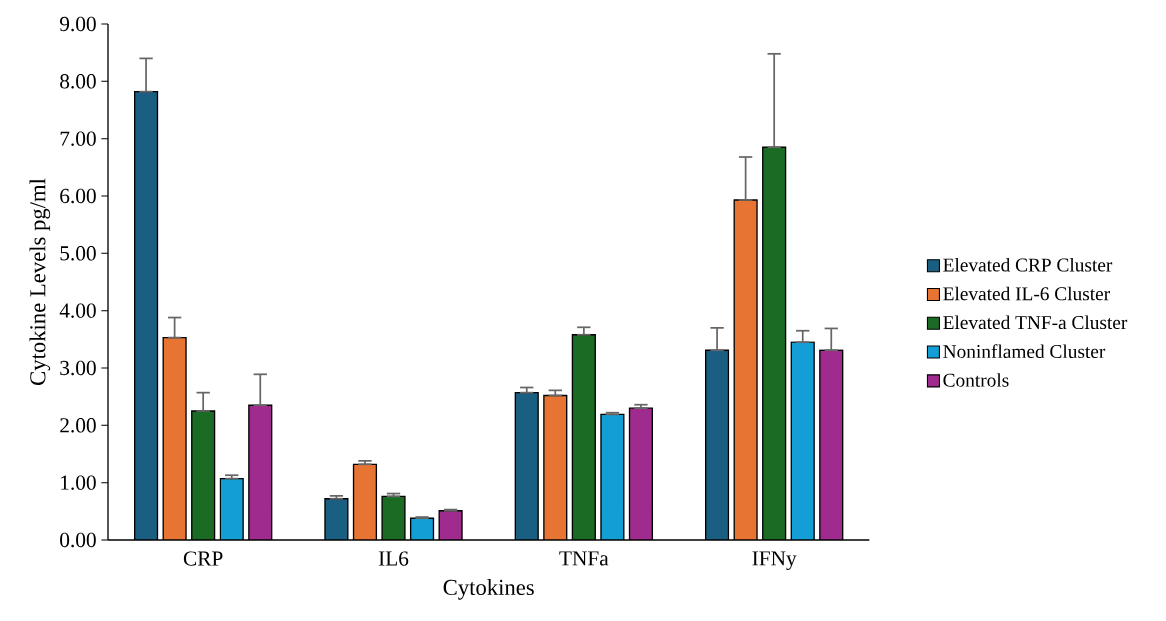 The width and height of the screenshot is (1166, 621). What do you see at coordinates (78, 368) in the screenshot?
I see `y-tick-label: 3.00` at bounding box center [78, 368].